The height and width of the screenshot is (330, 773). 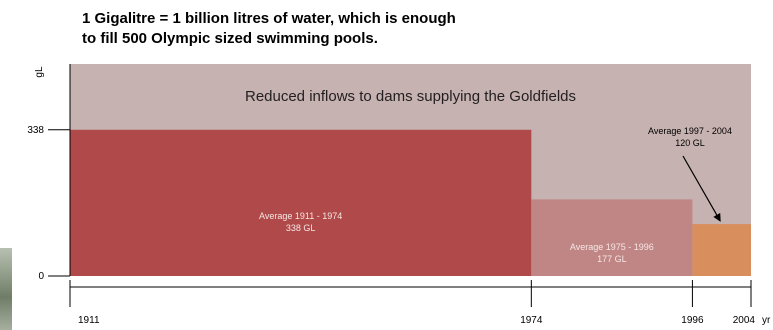 What do you see at coordinates (690, 143) in the screenshot?
I see `bar-label-1996-2004-value: 120 GL` at bounding box center [690, 143].